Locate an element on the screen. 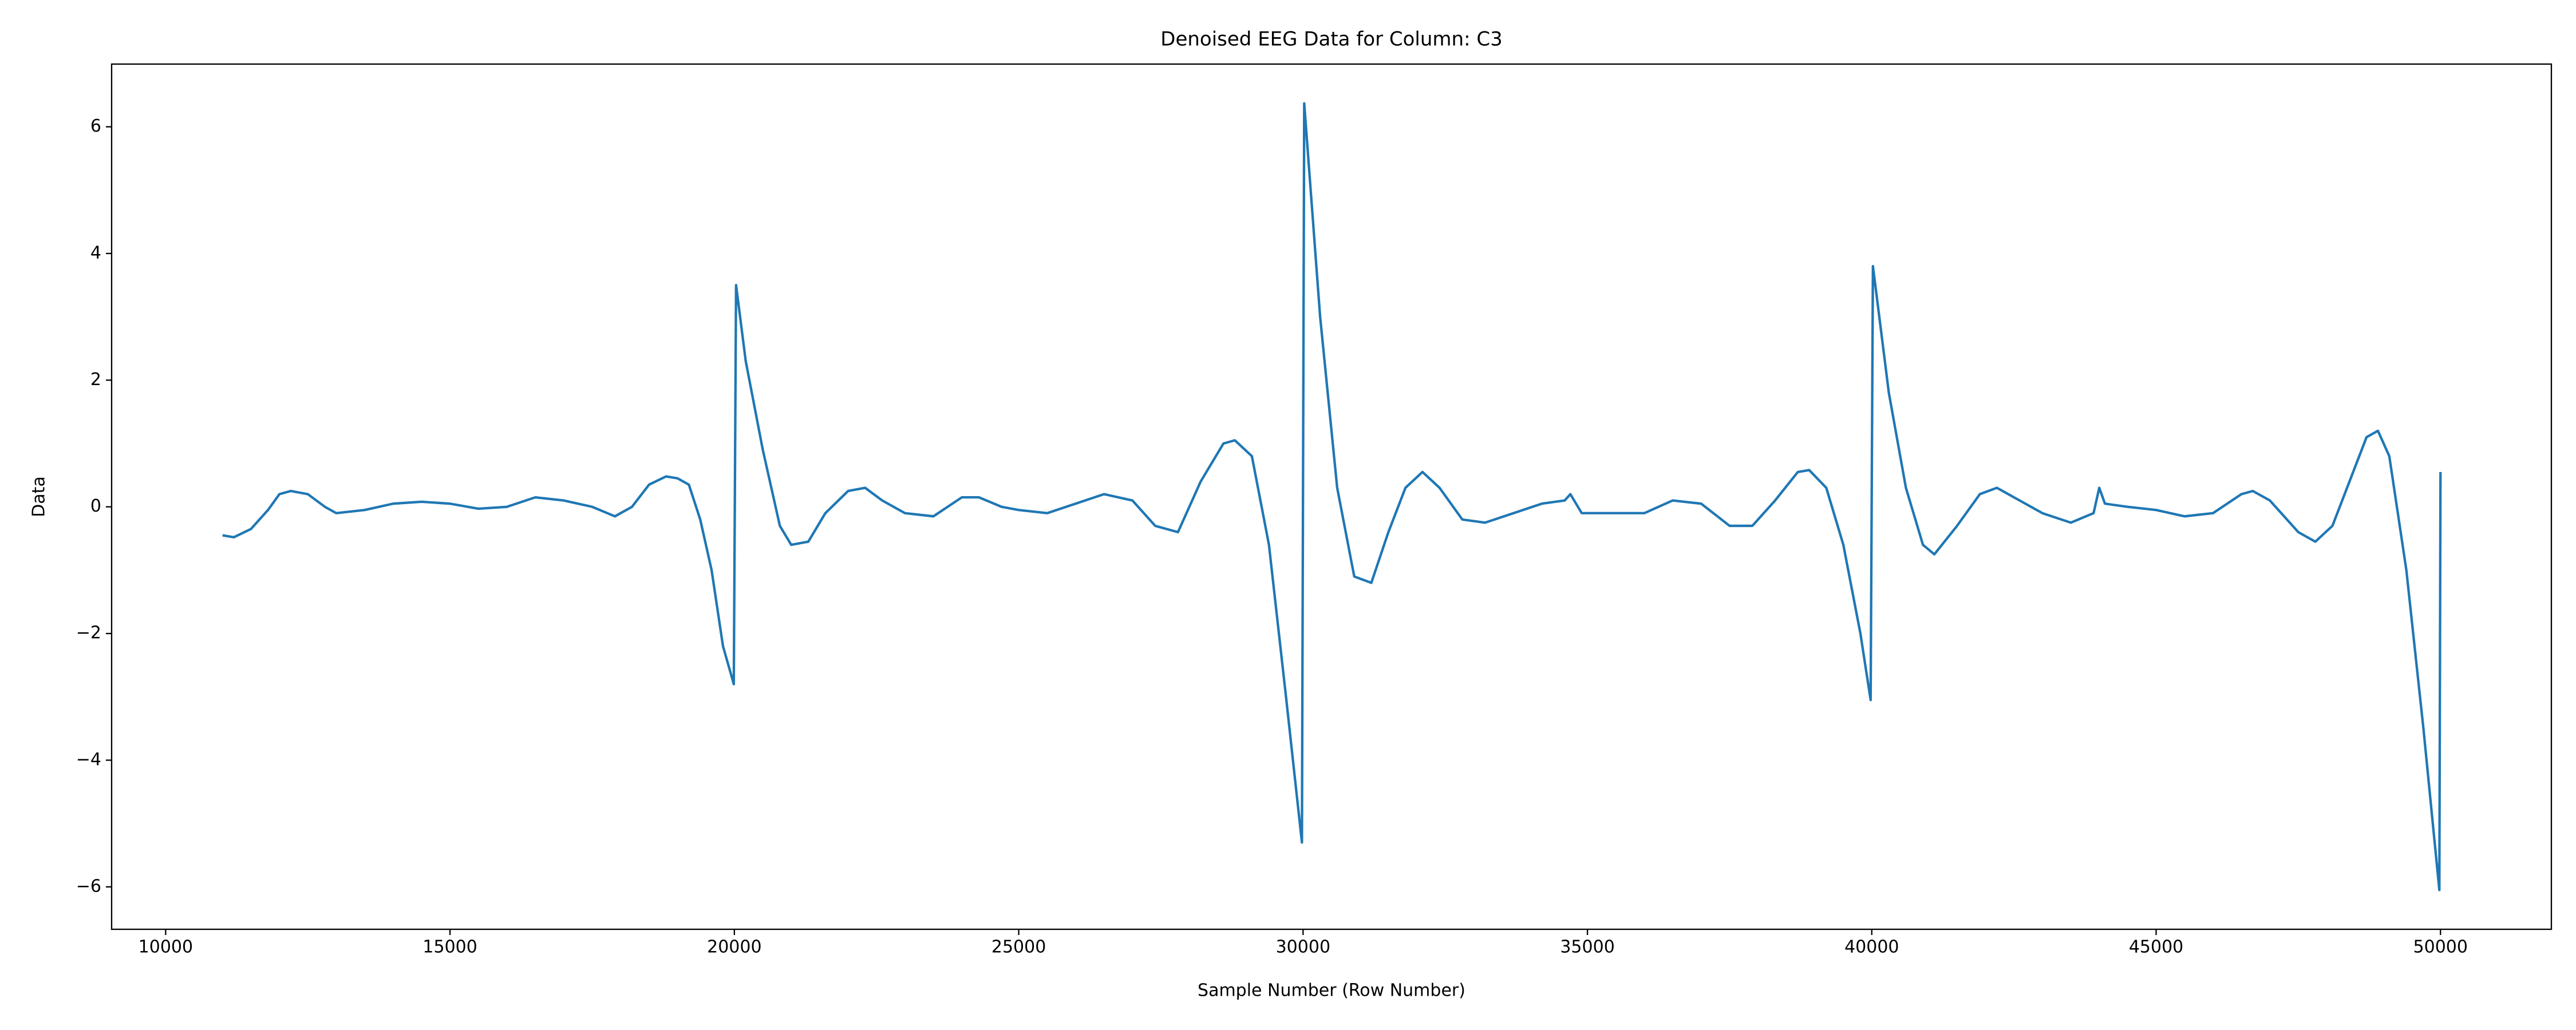 Image resolution: width=2576 pixels, height=1030 pixels. x-tick-label: 15000 is located at coordinates (449, 947).